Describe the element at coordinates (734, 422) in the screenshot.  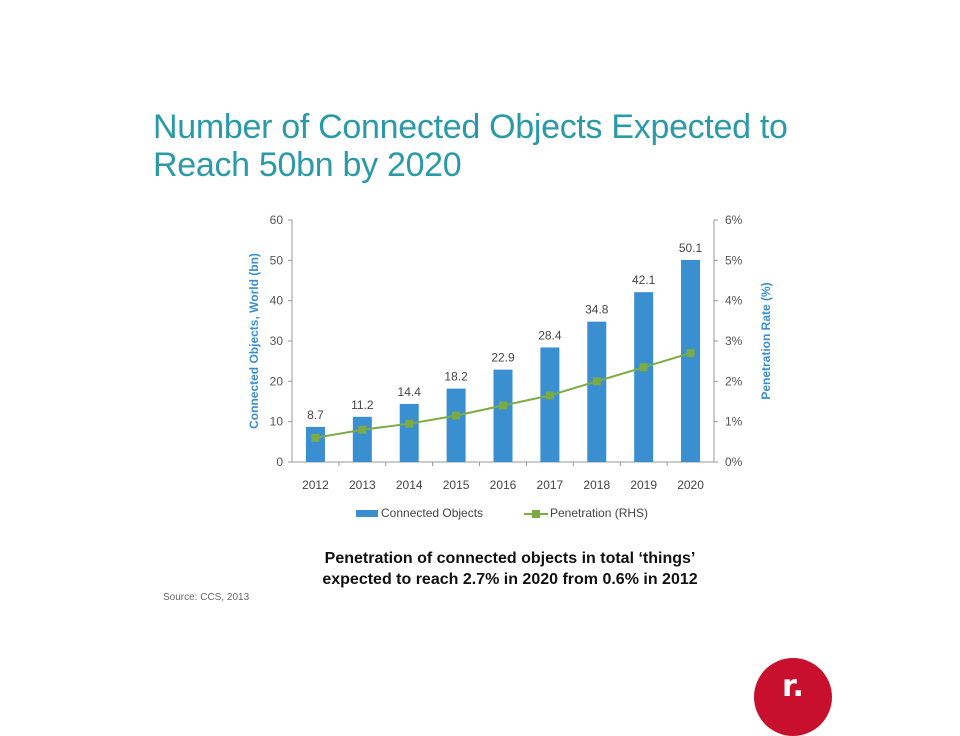
I see `y2-tick-label: 1%` at that location.